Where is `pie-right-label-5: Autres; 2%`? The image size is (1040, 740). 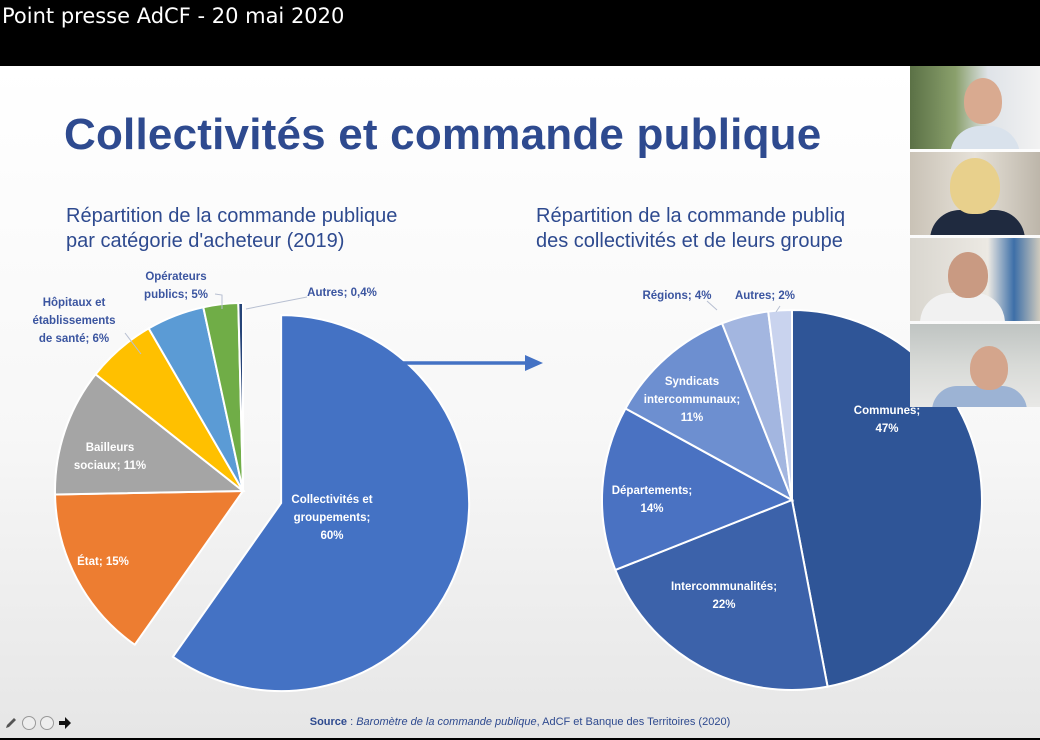 pie-right-label-5: Autres; 2% is located at coordinates (765, 296).